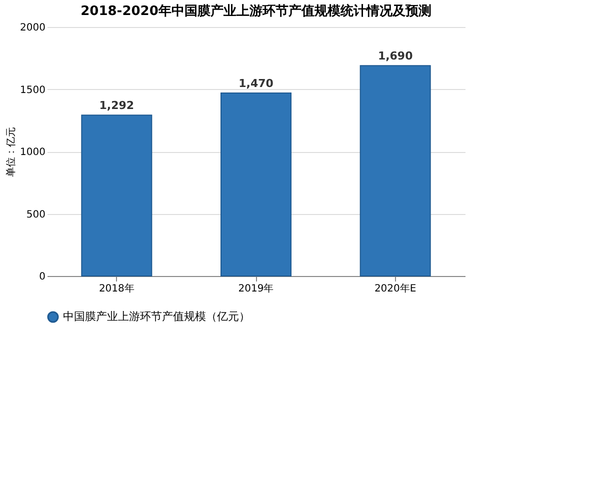 The height and width of the screenshot is (480, 600). Describe the element at coordinates (116, 105) in the screenshot. I see `data-label: 1,292` at that location.